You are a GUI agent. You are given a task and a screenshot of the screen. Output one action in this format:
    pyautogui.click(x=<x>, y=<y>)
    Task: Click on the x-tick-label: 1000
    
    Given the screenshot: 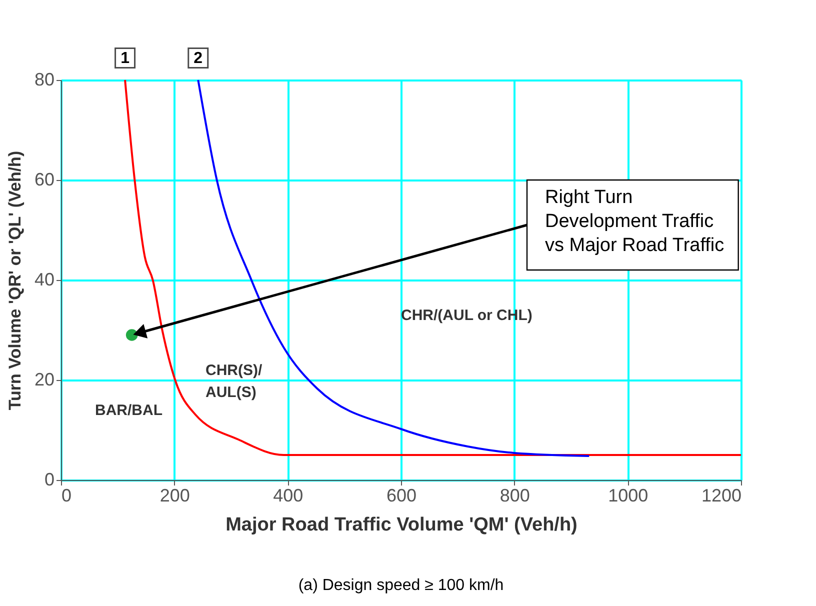 What is the action you would take?
    pyautogui.click(x=628, y=496)
    